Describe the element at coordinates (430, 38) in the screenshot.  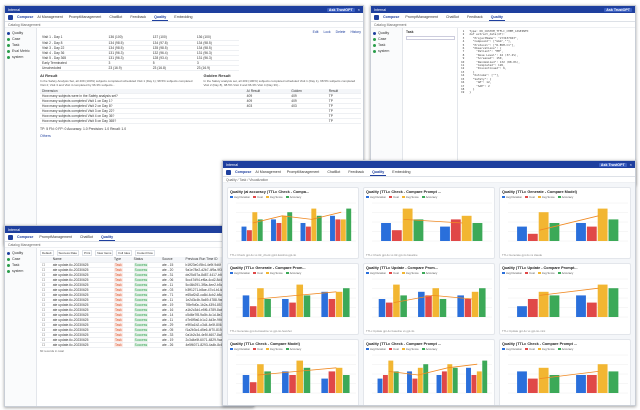
I see `task-select` at that location.